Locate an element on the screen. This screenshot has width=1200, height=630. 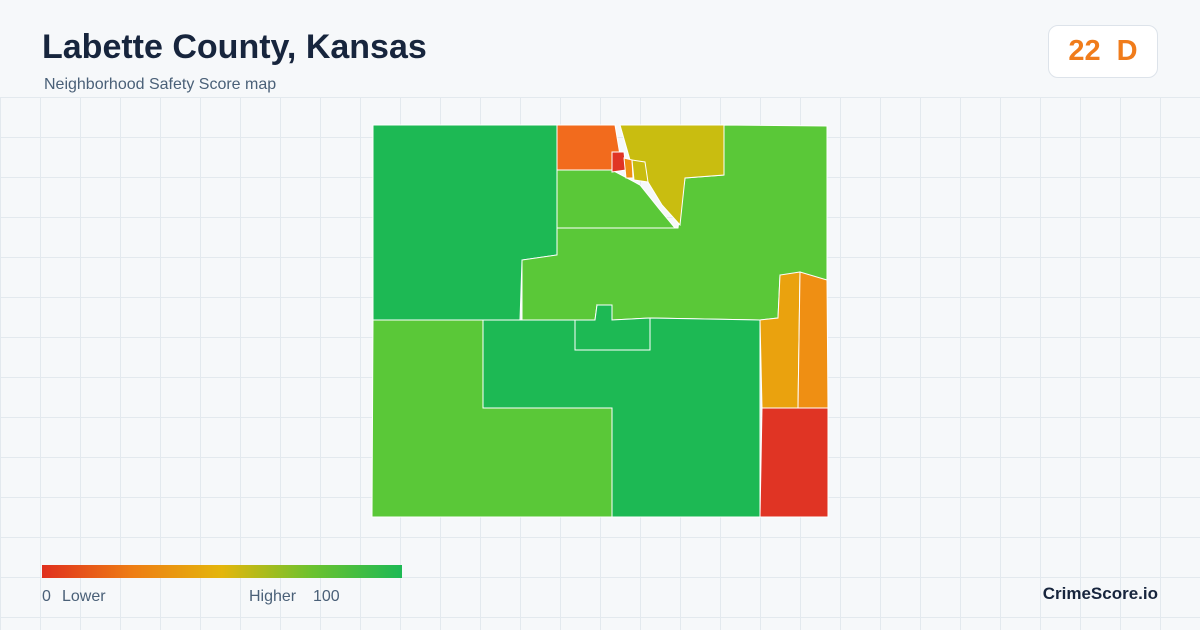
legend-gradient is located at coordinates (222, 571).